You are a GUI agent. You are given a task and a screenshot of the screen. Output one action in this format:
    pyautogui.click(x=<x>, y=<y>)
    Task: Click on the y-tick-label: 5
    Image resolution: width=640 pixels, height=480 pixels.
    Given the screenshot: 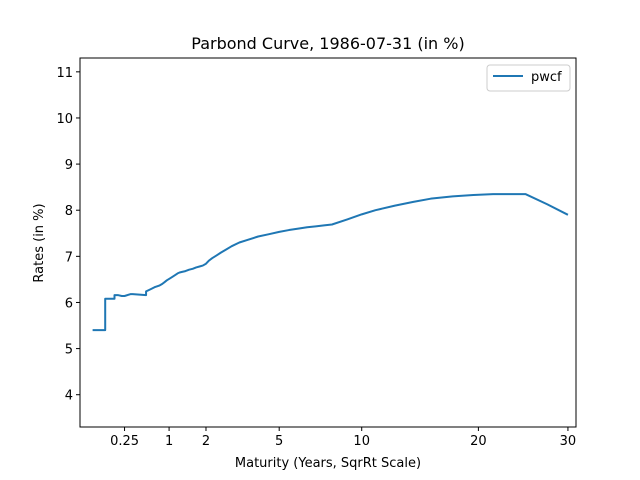 What is the action you would take?
    pyautogui.click(x=69, y=350)
    